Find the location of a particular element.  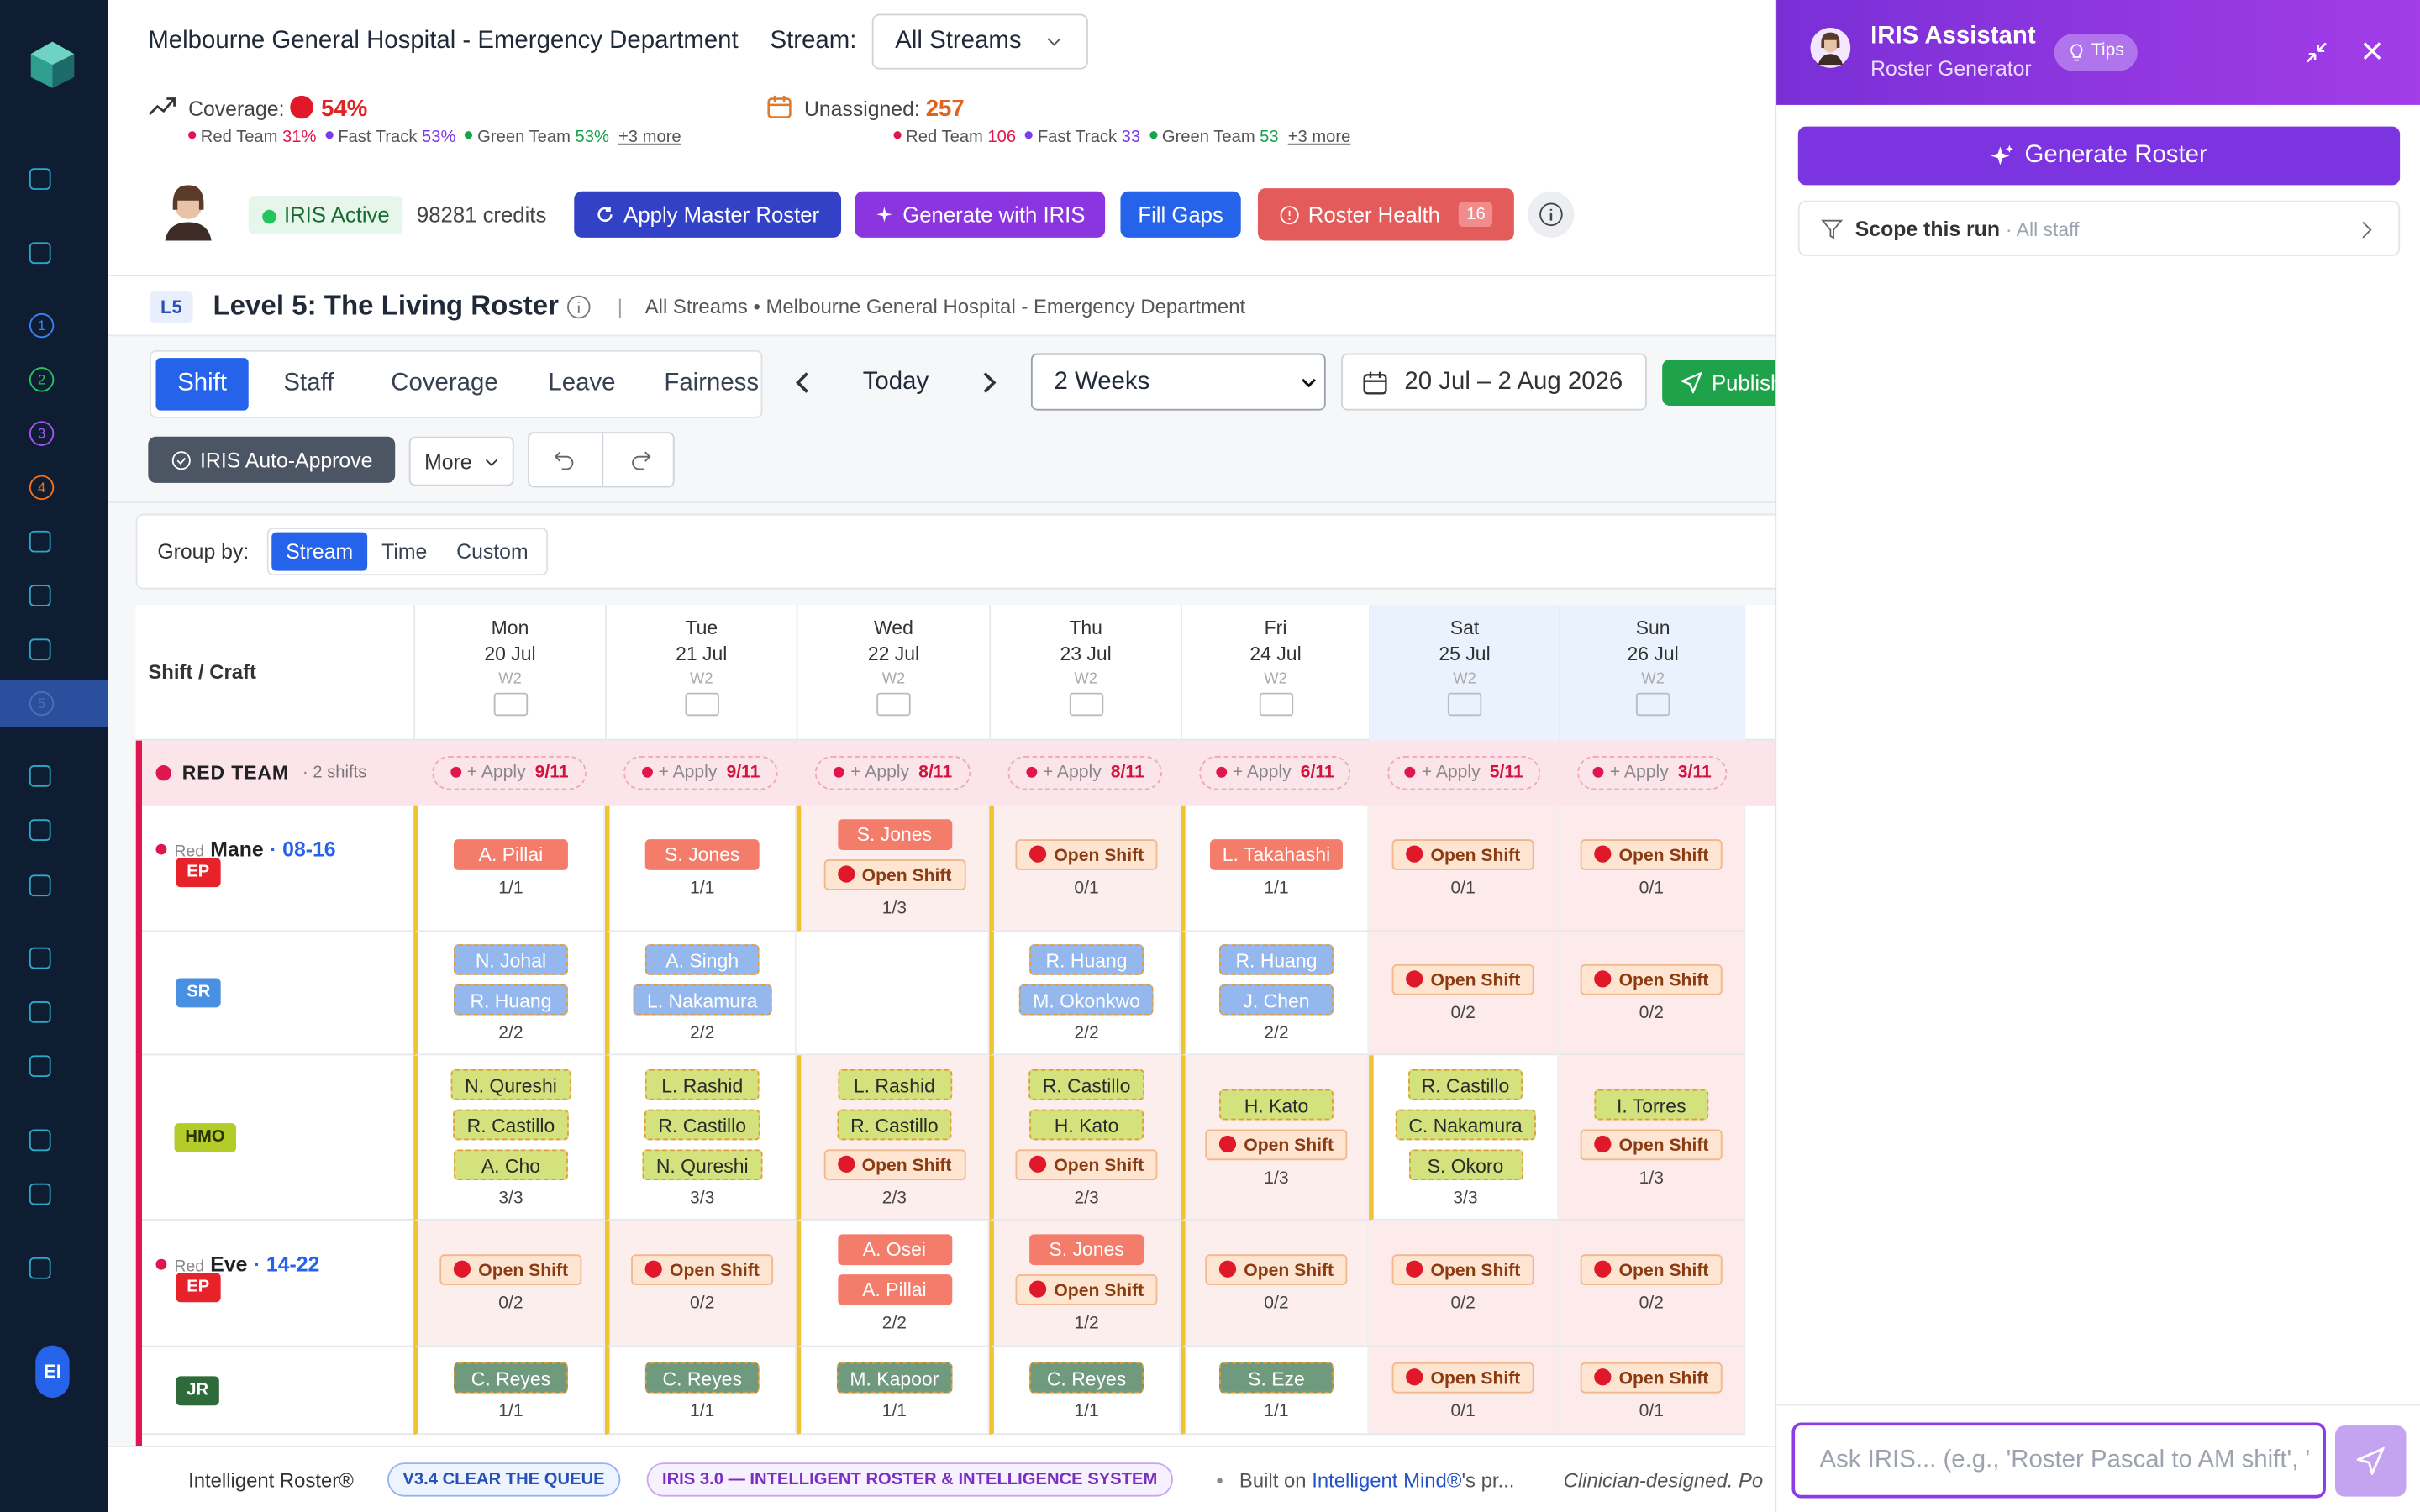

roster-cell: S. Eze 1/1 is located at coordinates (1275, 1391).